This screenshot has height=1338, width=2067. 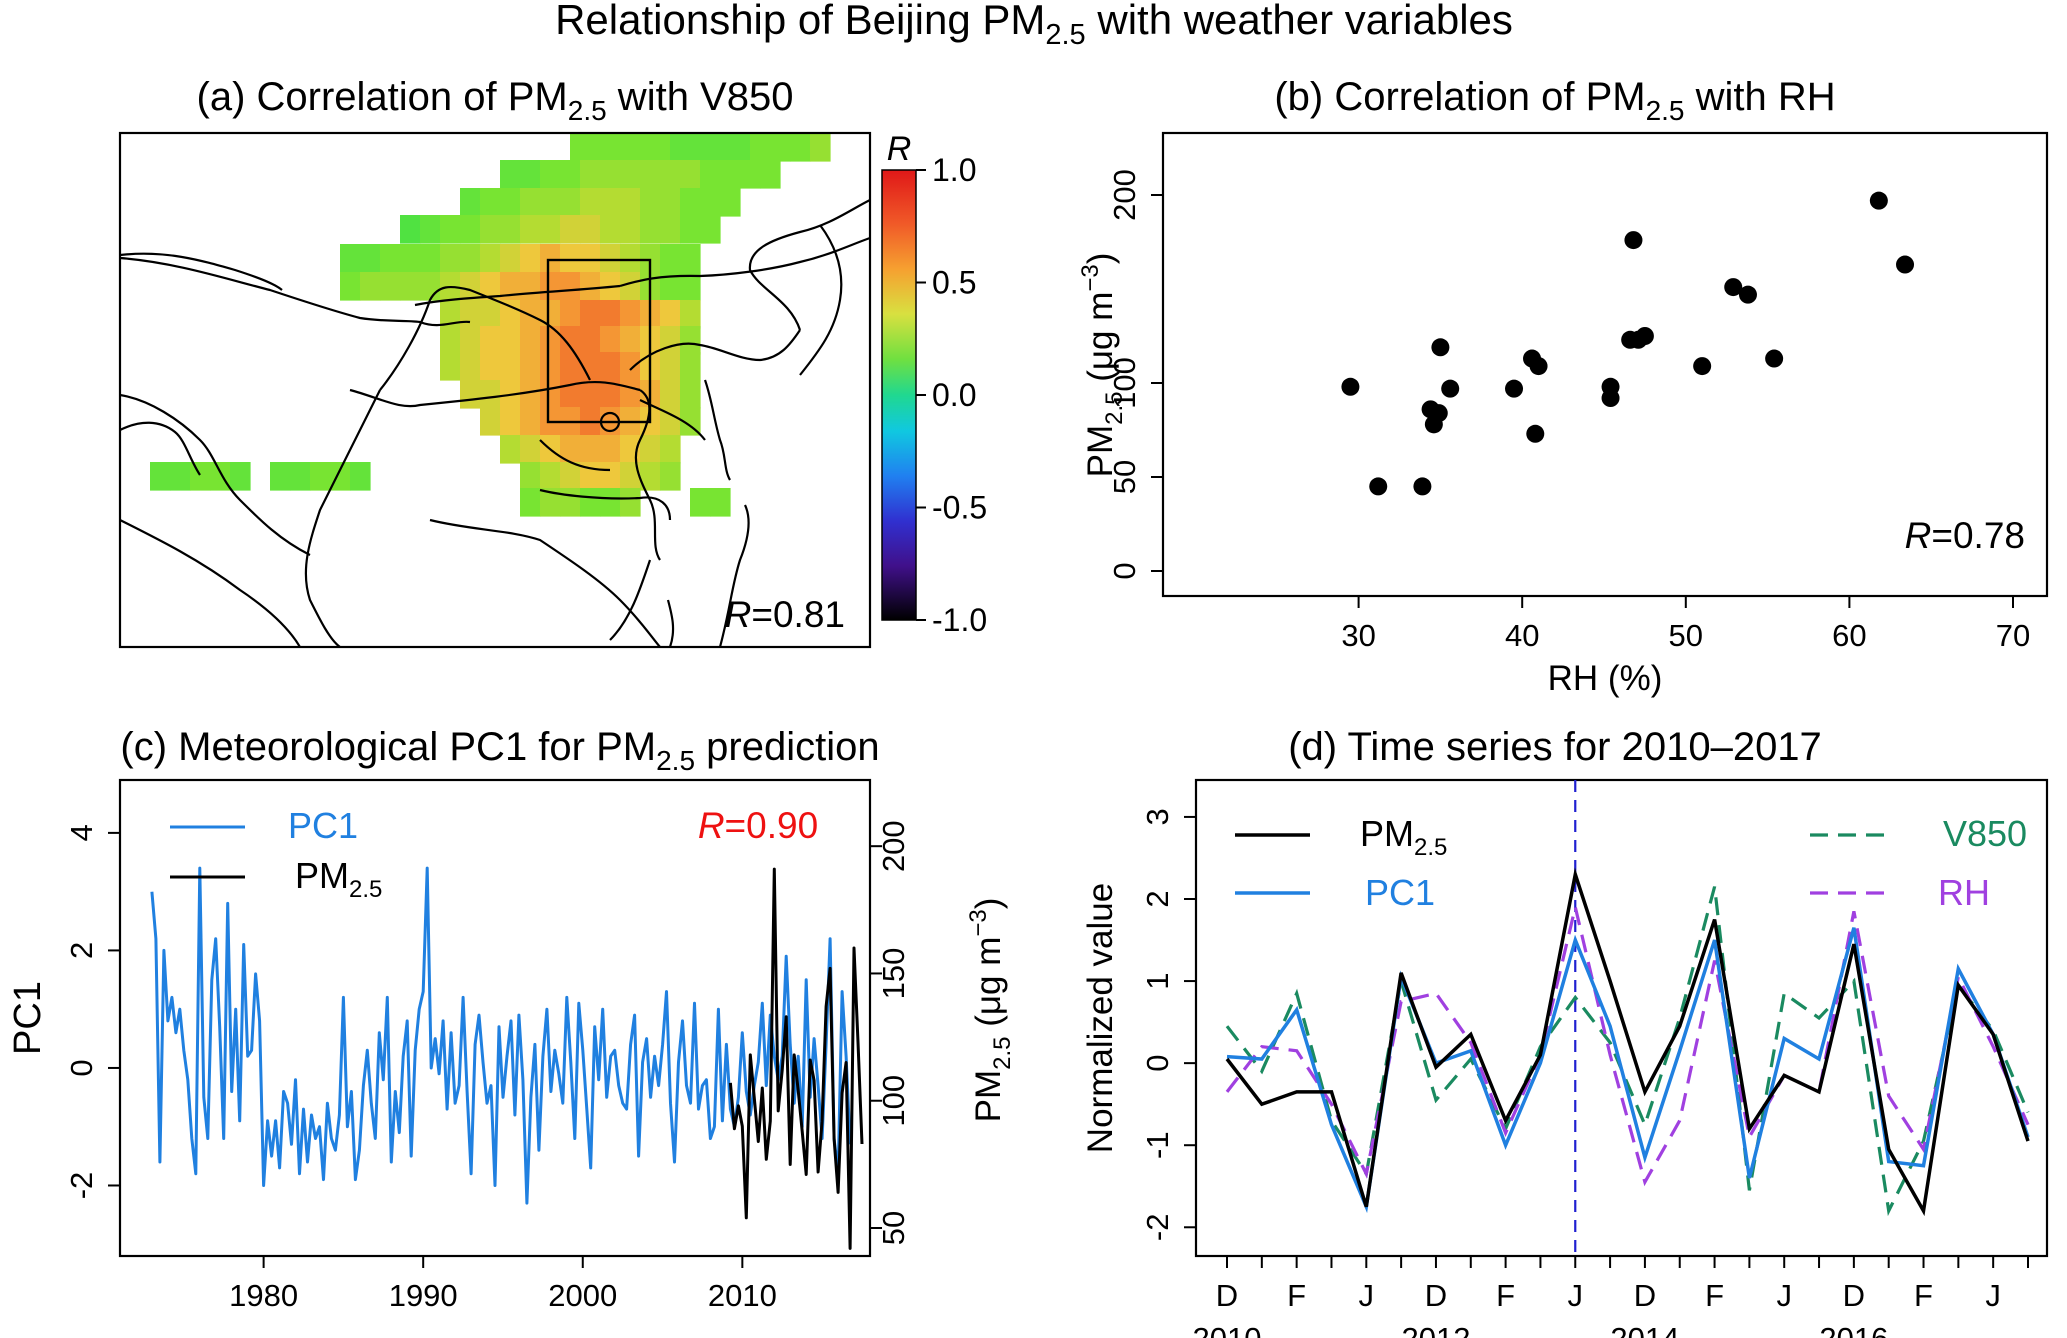 What do you see at coordinates (954, 283) in the screenshot?
I see `colorbar-tick-label: 0.5` at bounding box center [954, 283].